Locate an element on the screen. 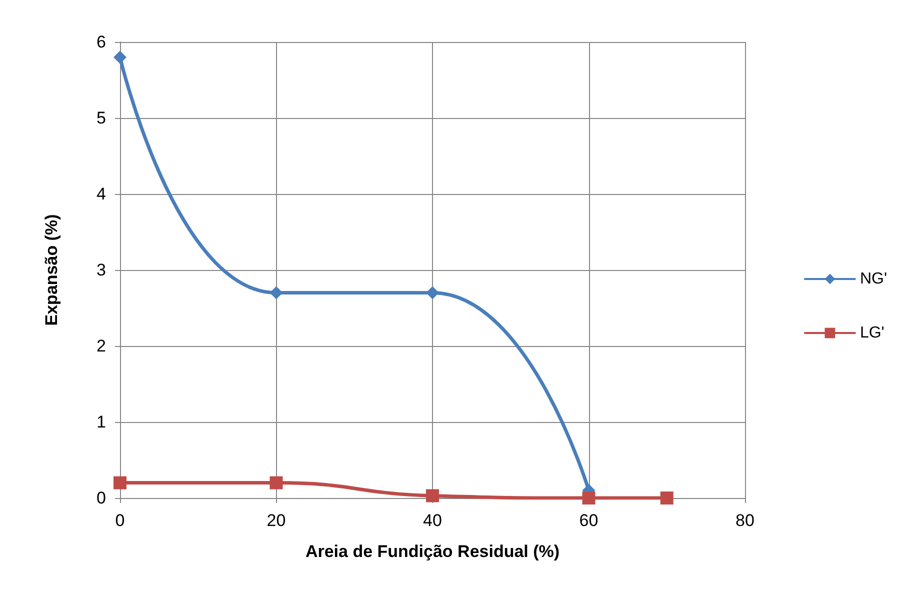 The height and width of the screenshot is (612, 912). legend-label: LG' is located at coordinates (872, 333).